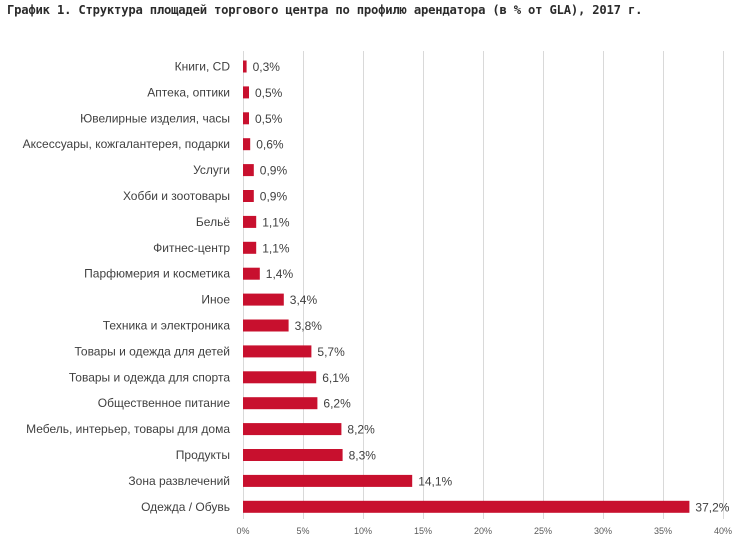 The width and height of the screenshot is (743, 543). I want to click on data-label: 0,3%, so click(267, 67).